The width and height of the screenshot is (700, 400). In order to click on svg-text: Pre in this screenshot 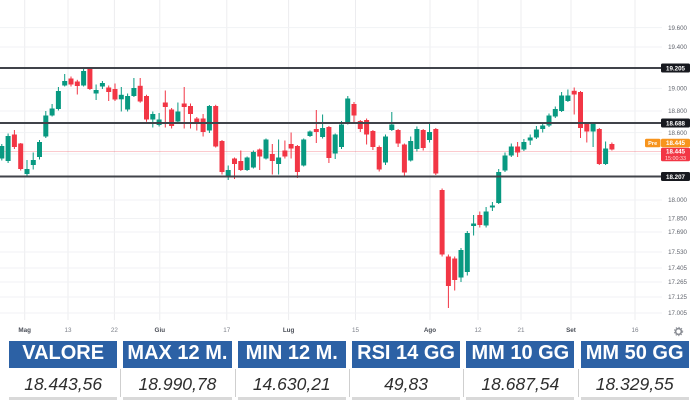, I will do `click(652, 144)`.